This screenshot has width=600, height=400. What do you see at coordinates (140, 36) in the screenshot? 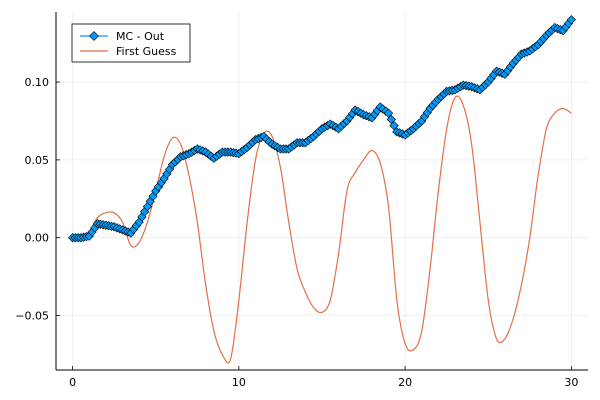
I see `legend-label-mc-out: MC - Out` at bounding box center [140, 36].